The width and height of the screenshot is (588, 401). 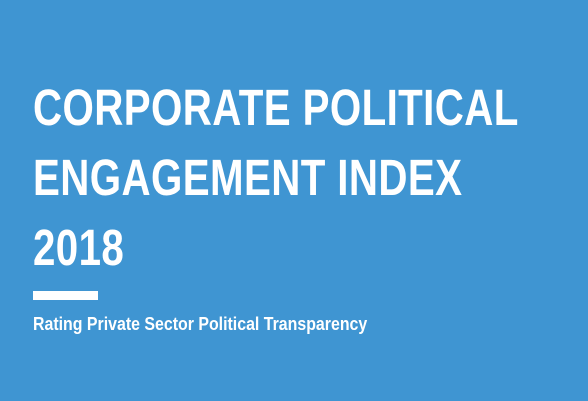 What do you see at coordinates (248, 177) in the screenshot?
I see `title-line-2: ENGAGEMENT INDEX` at bounding box center [248, 177].